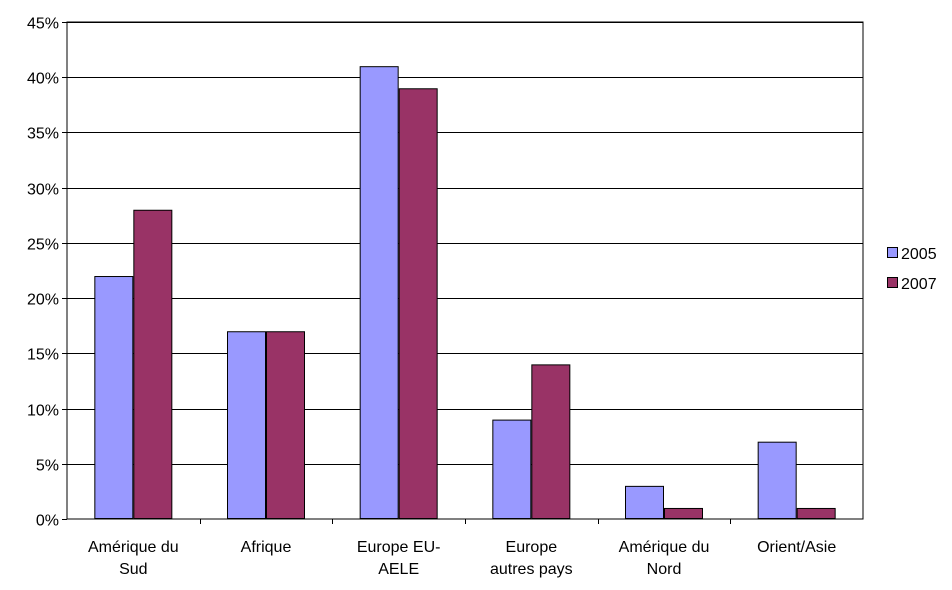 Image resolution: width=952 pixels, height=590 pixels. I want to click on x-tick-label: Afrique, so click(266, 547).